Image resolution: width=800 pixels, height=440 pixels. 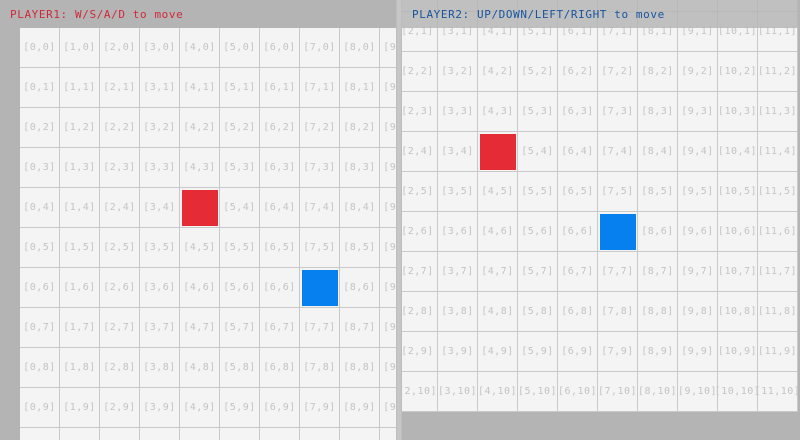 What do you see at coordinates (280, 48) in the screenshot?
I see `grid-cell: [6,0]` at bounding box center [280, 48].